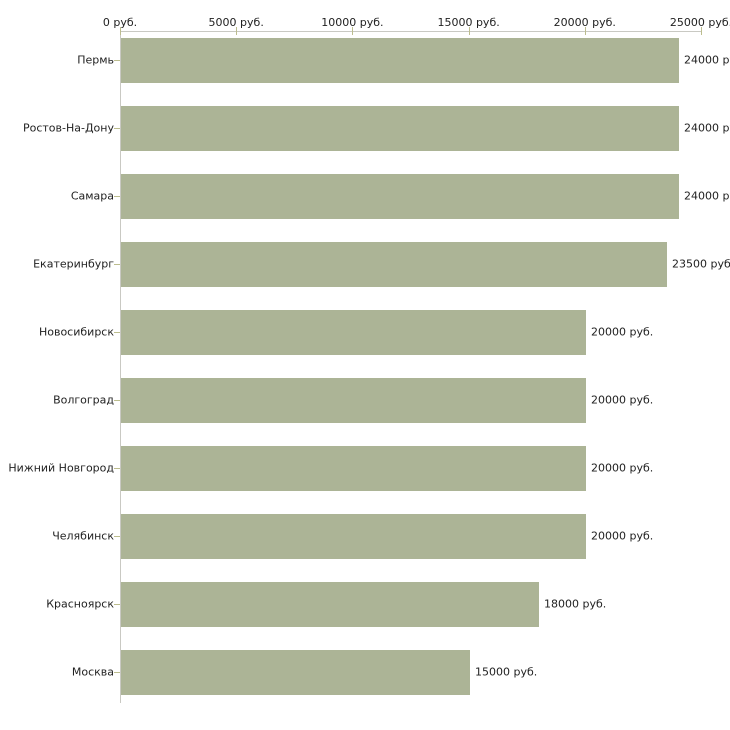 Image resolution: width=730 pixels, height=730 pixels. I want to click on x-tick-label: 10000 руб., so click(352, 22).